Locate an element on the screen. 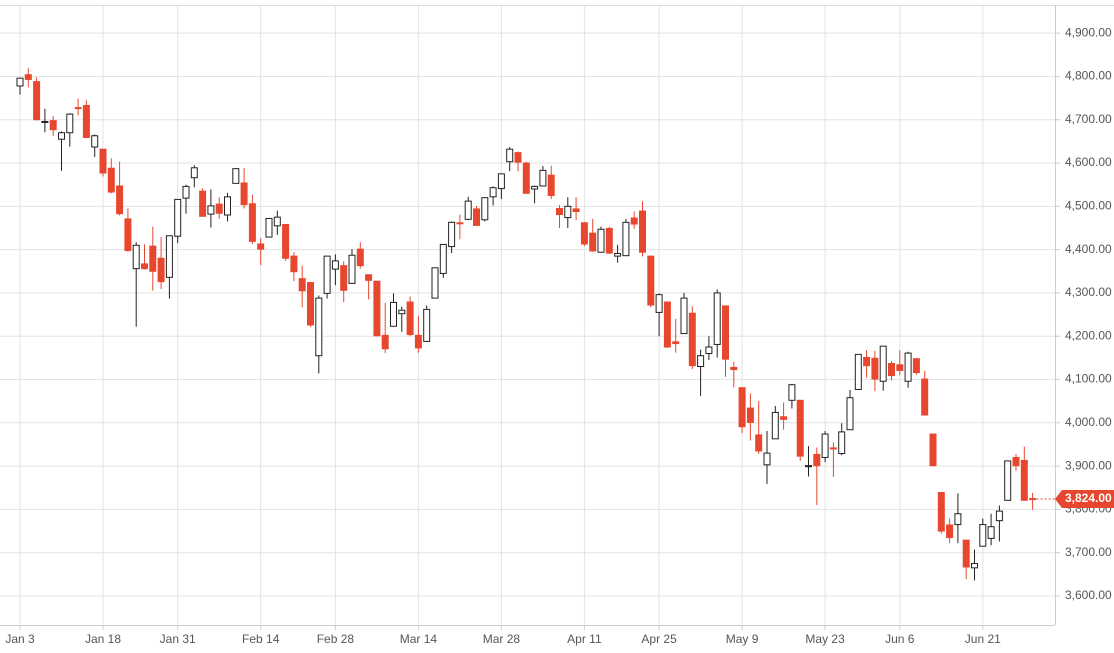 This screenshot has width=1114, height=653. x-tick-label: Jun 6 is located at coordinates (900, 639).